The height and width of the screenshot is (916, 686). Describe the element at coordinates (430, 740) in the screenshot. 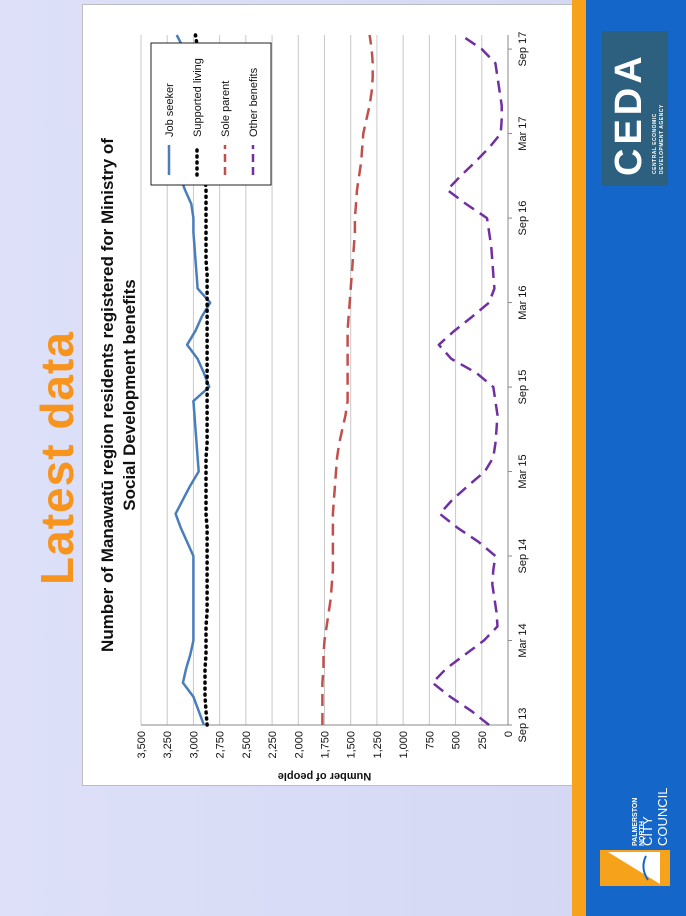

I see `y-tick-label: 750` at that location.